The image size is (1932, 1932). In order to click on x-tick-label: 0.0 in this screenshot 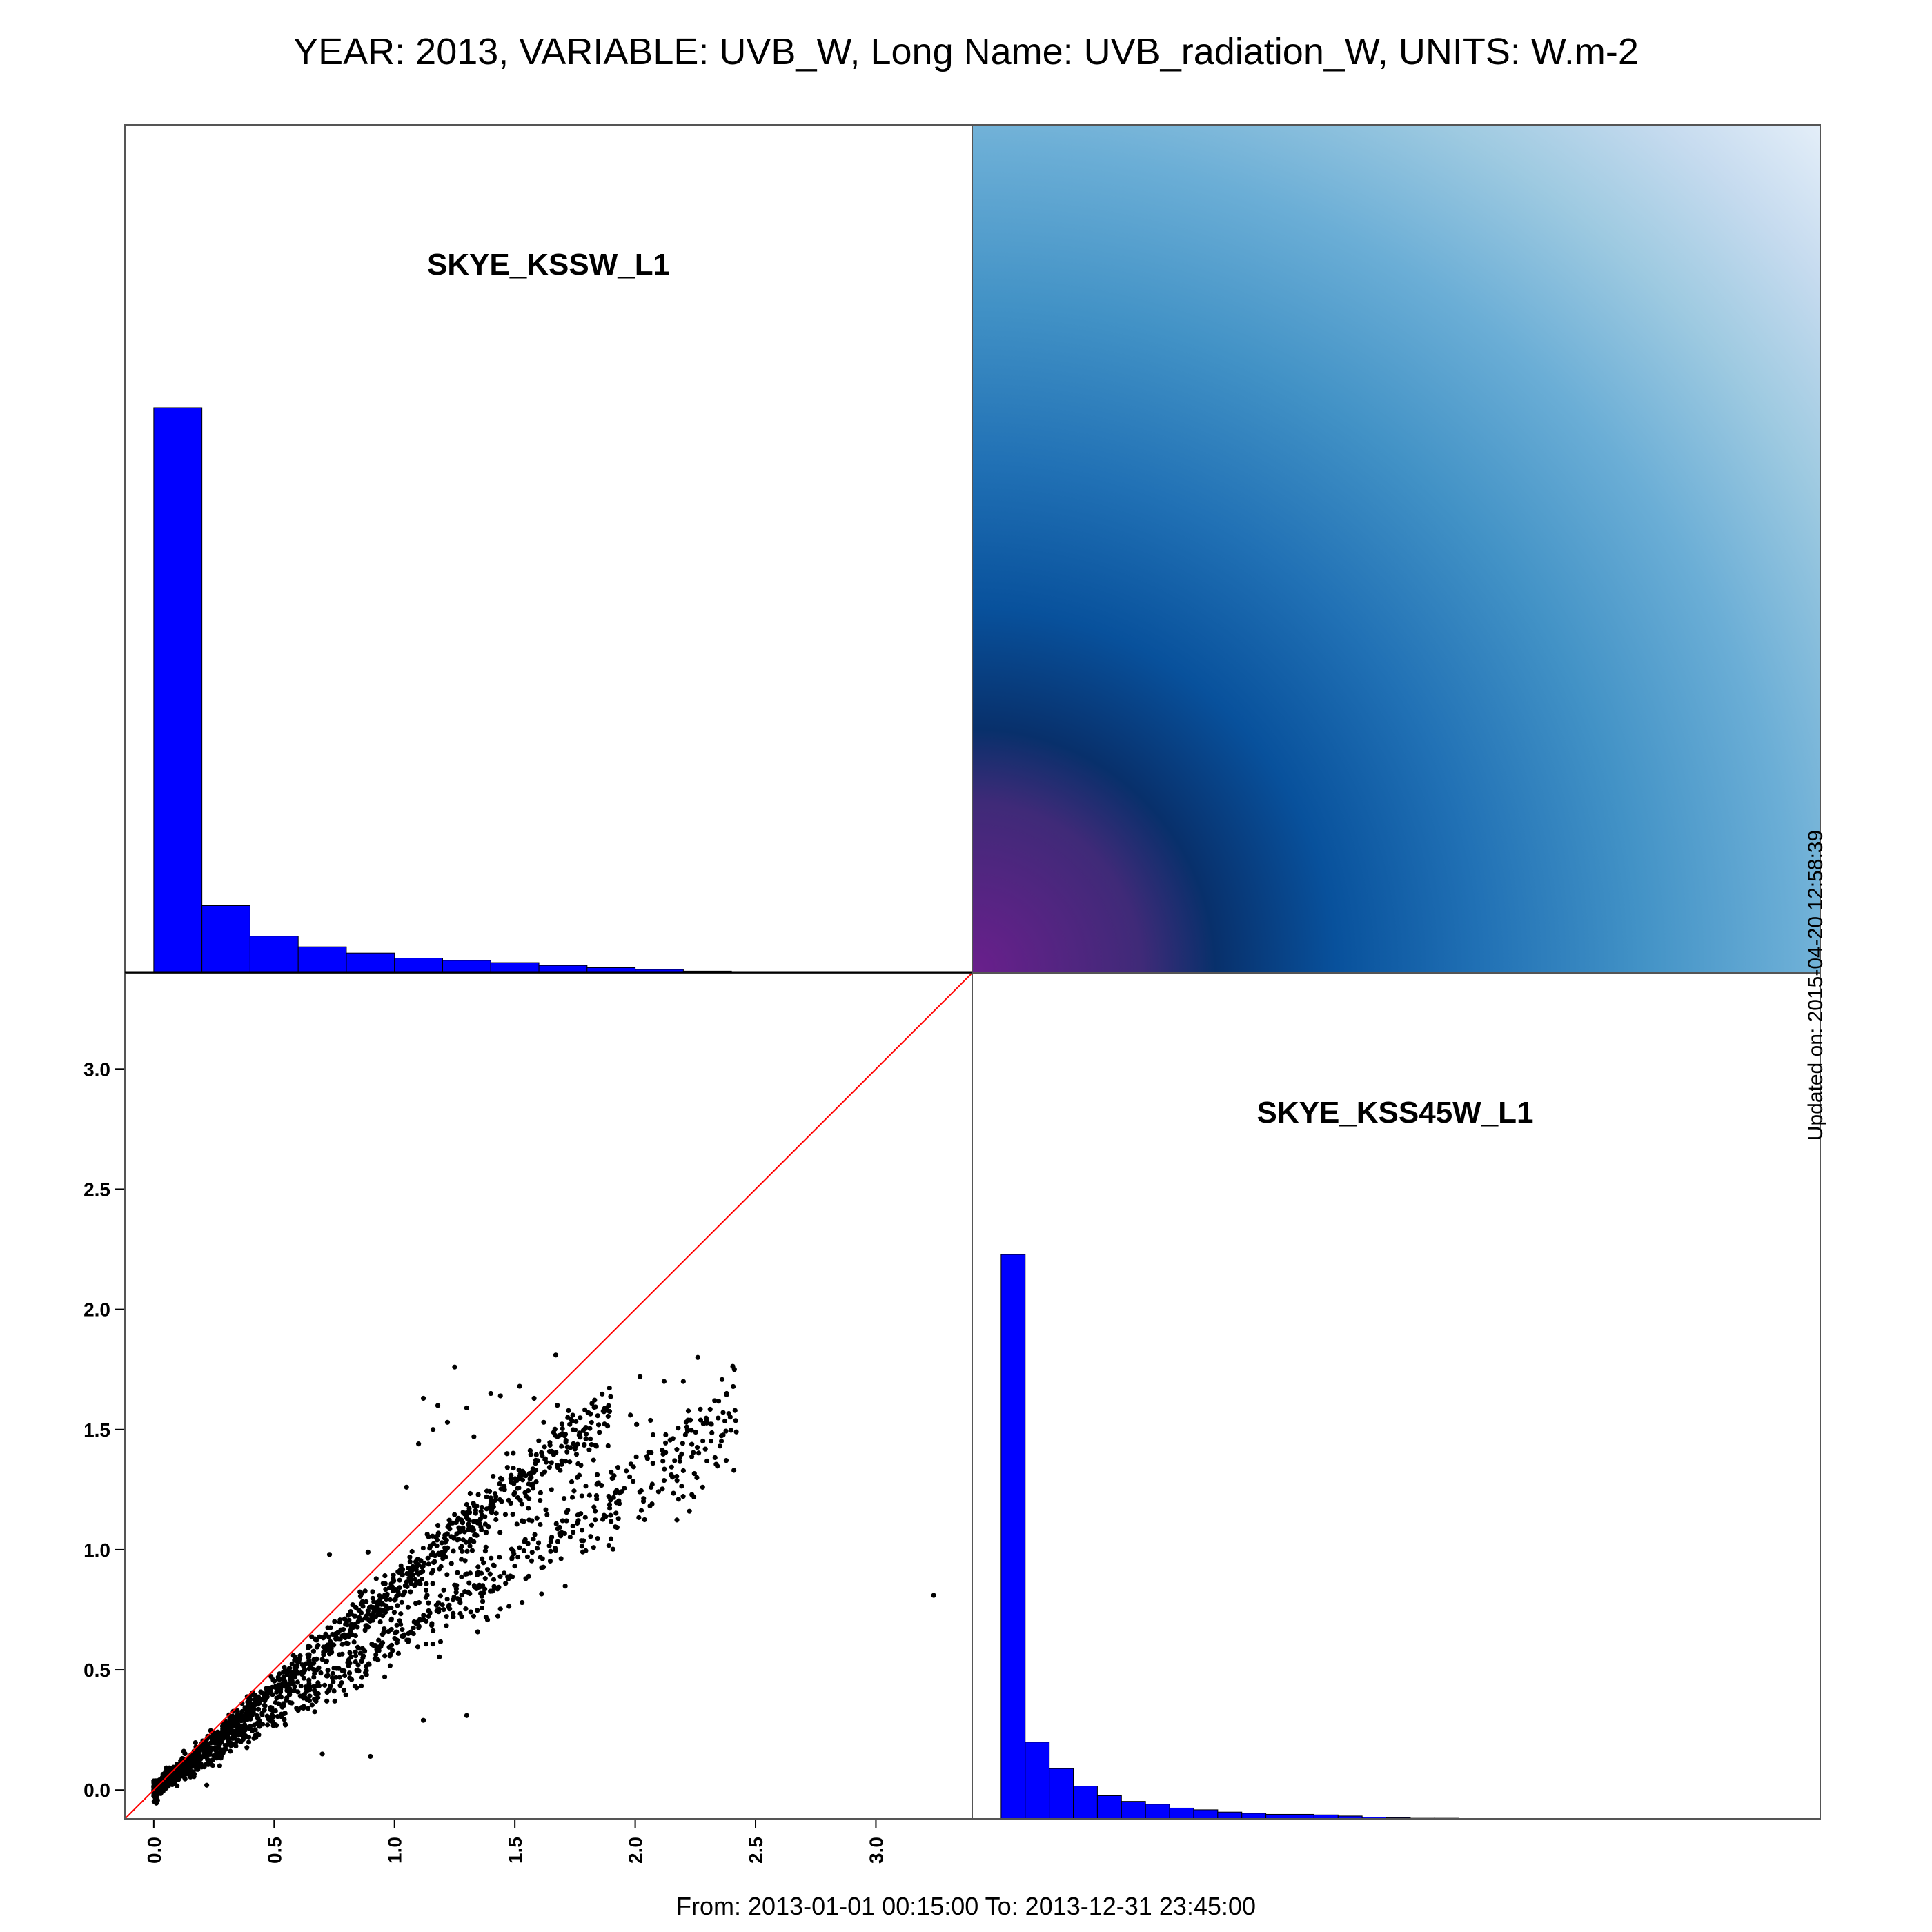, I will do `click(154, 1850)`.